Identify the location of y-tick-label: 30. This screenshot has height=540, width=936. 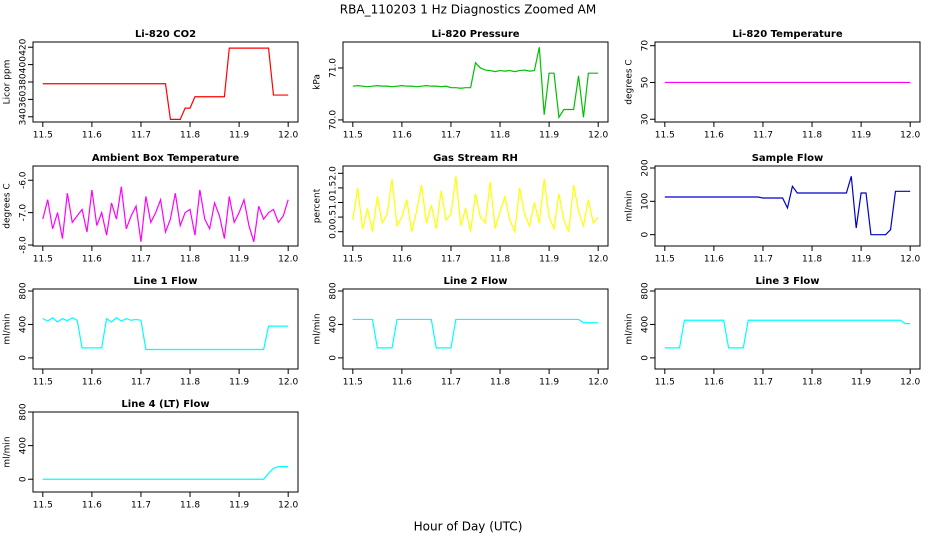
(646, 119).